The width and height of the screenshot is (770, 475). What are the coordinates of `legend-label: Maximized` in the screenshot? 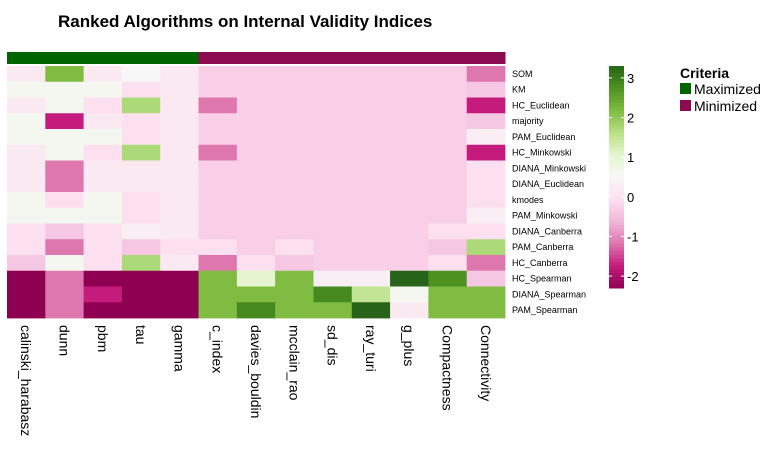 It's located at (727, 89).